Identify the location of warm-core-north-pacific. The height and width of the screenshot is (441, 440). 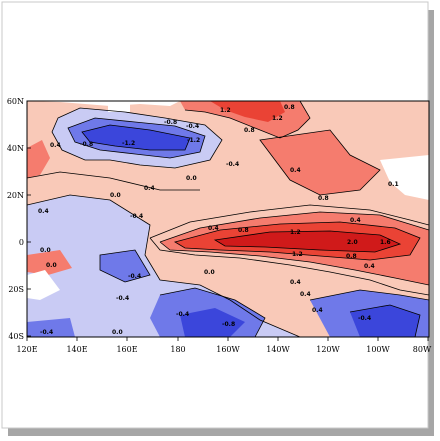
(247, 111).